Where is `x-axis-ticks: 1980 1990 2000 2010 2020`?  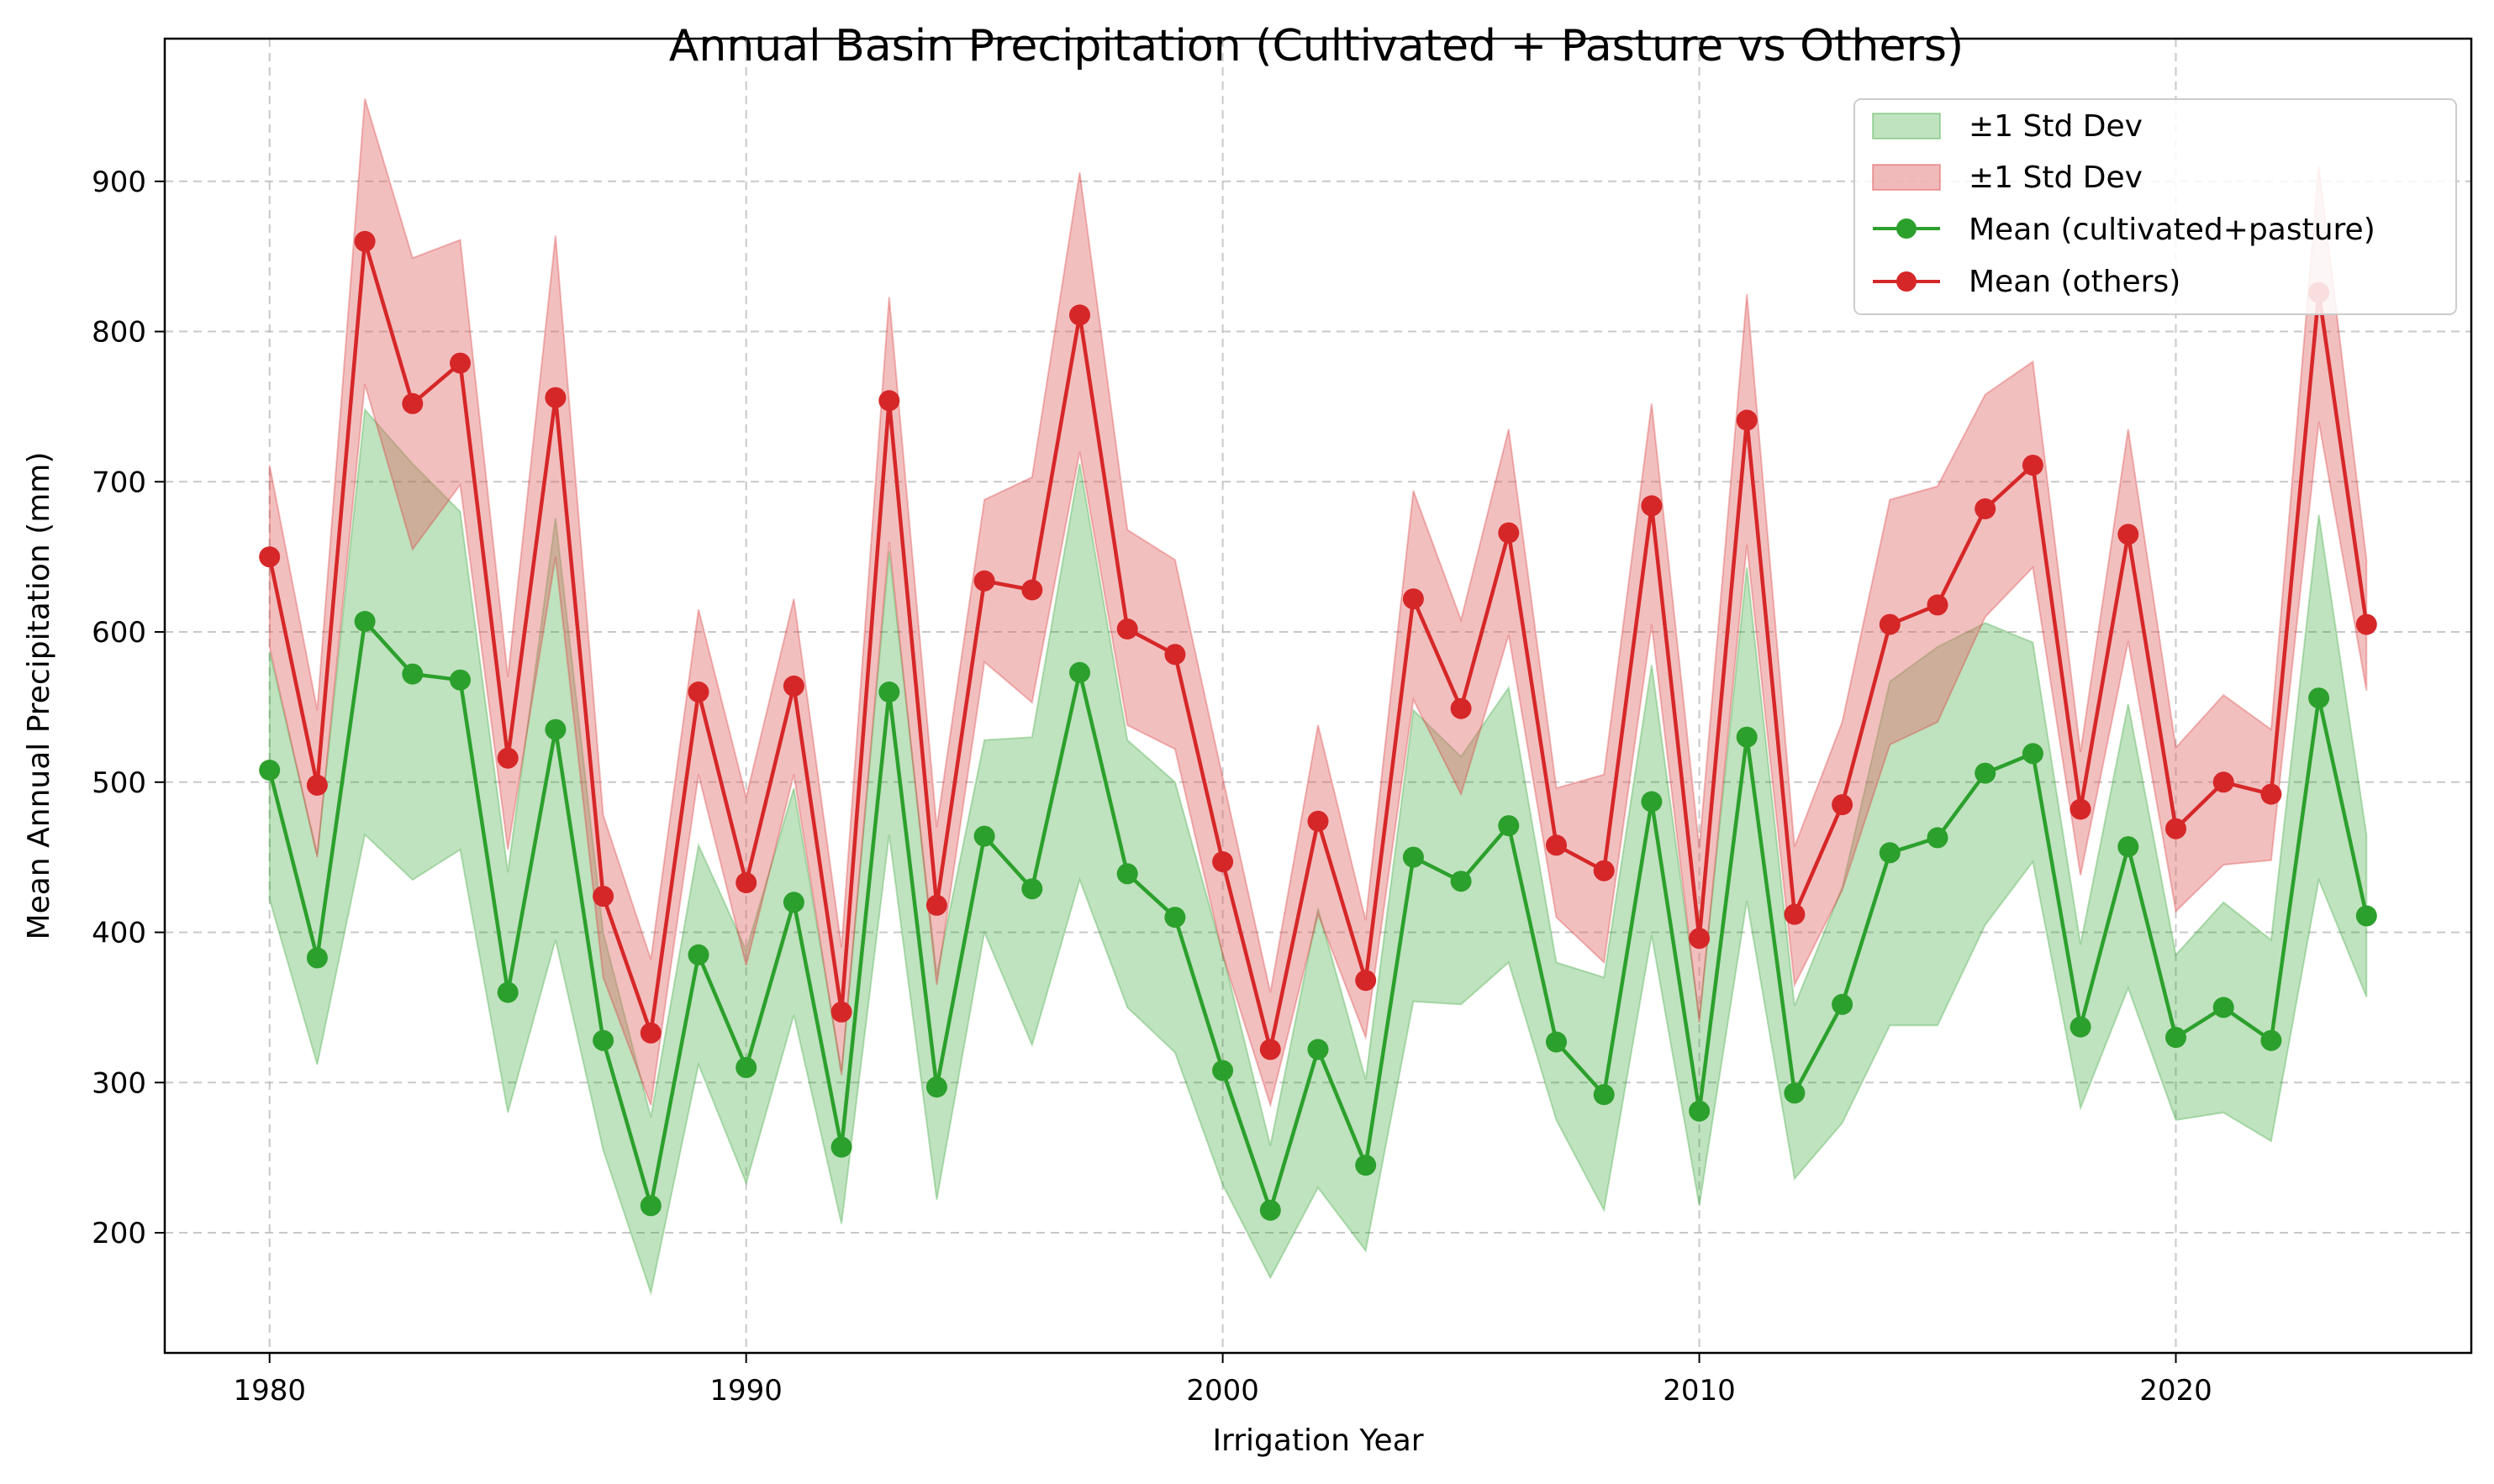
x-axis-ticks: 1980 1990 2000 2010 2020 is located at coordinates (1222, 1381).